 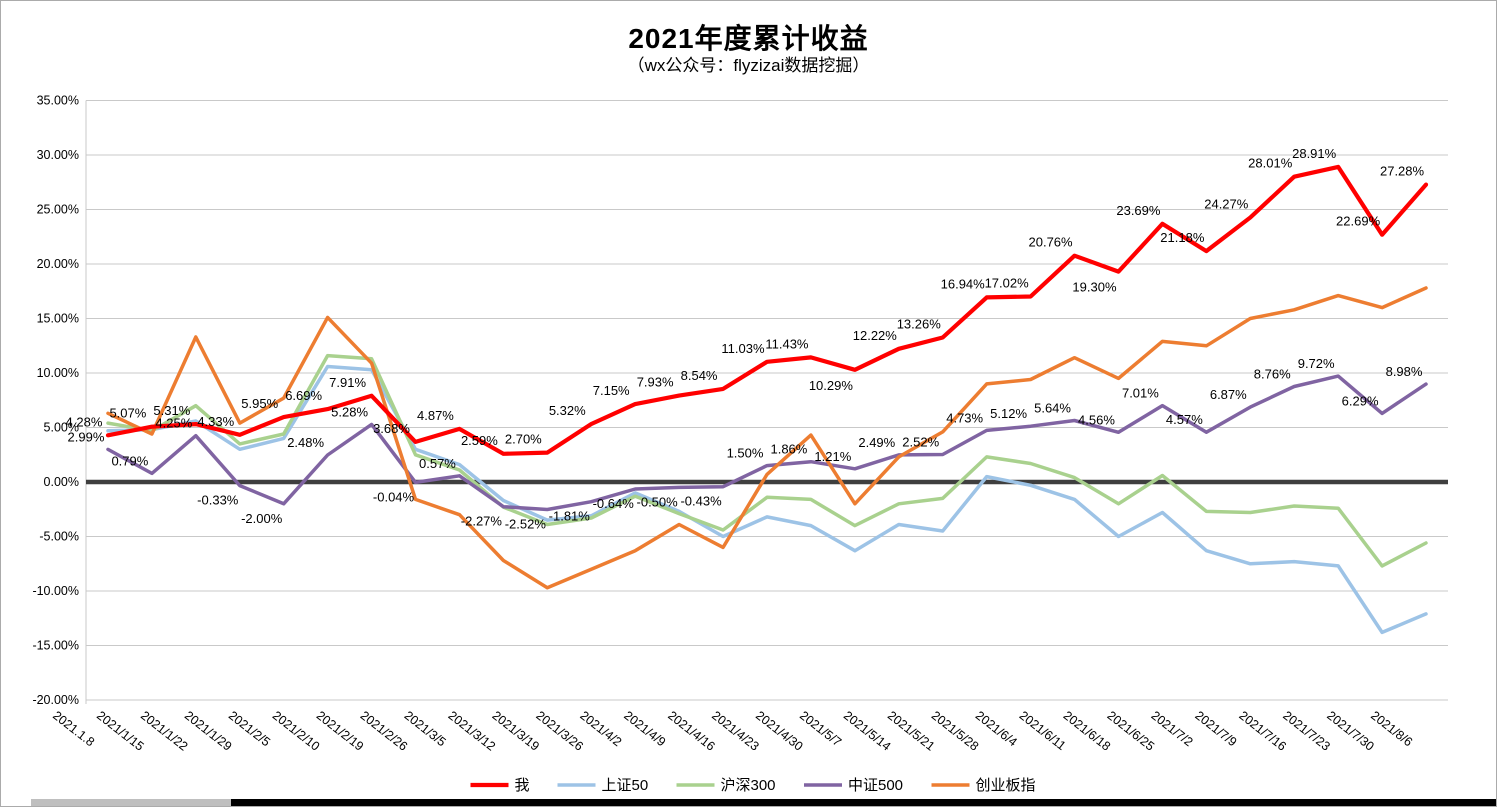 What do you see at coordinates (129, 460) in the screenshot?
I see `data-label-中证500: 0.79%` at bounding box center [129, 460].